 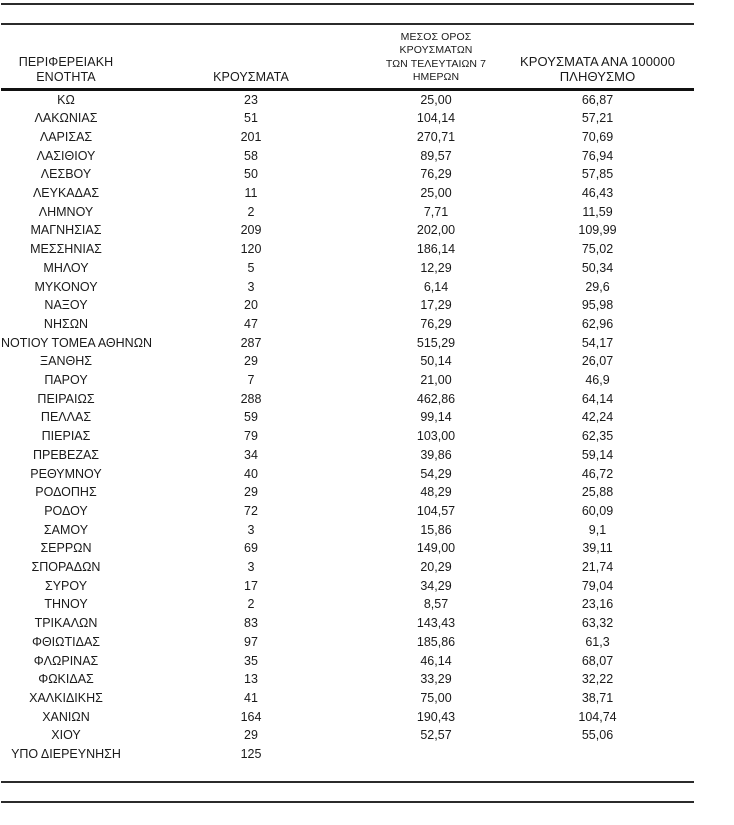 I want to click on avg-7day-cell: 7,71, so click(x=436, y=211).